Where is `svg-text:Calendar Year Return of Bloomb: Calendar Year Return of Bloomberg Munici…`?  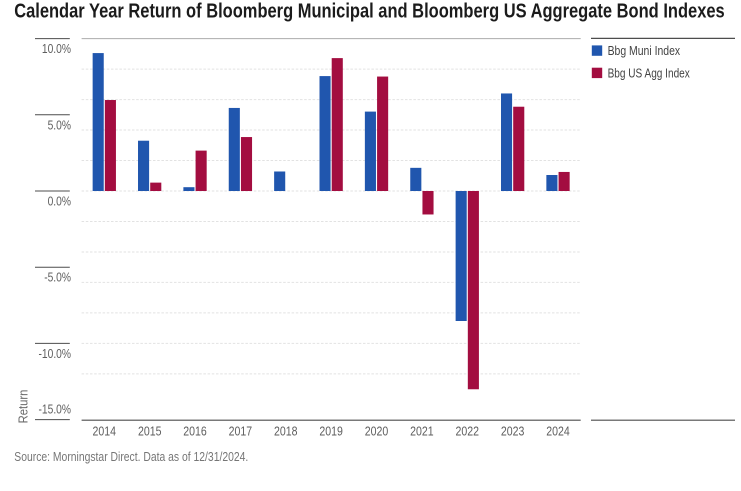
svg-text:Calendar Year Return of Bloomb: Calendar Year Return of Bloomberg Munici… is located at coordinates (369, 11).